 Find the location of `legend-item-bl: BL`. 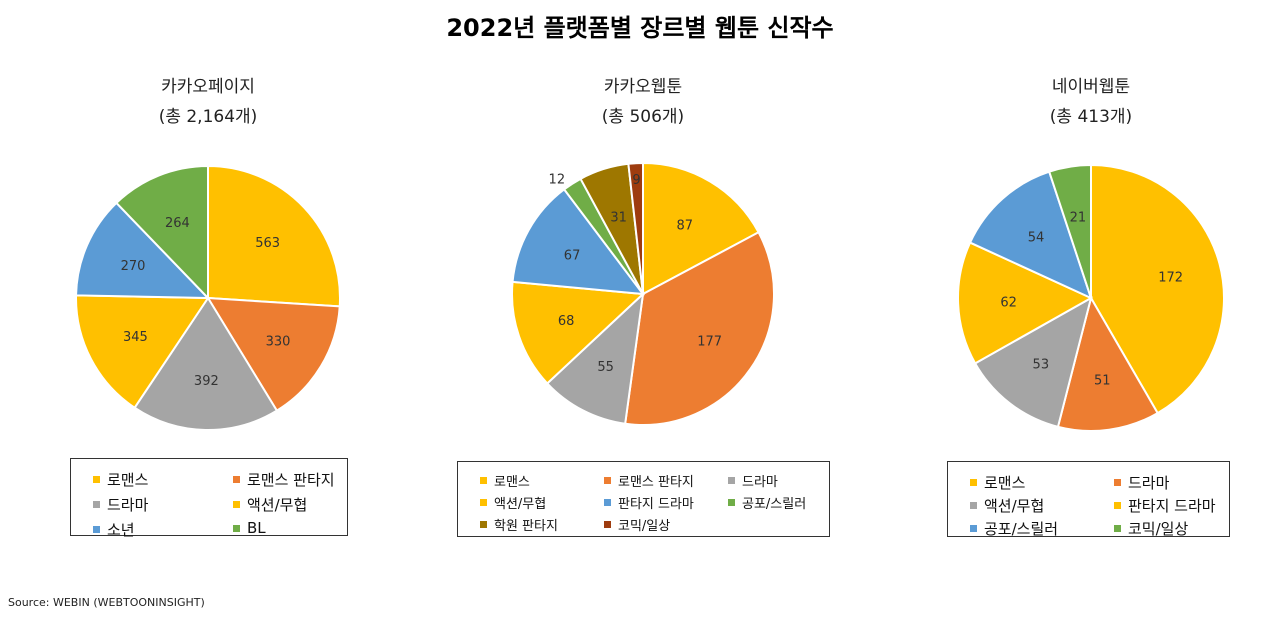

legend-item-bl: BL is located at coordinates (249, 528).